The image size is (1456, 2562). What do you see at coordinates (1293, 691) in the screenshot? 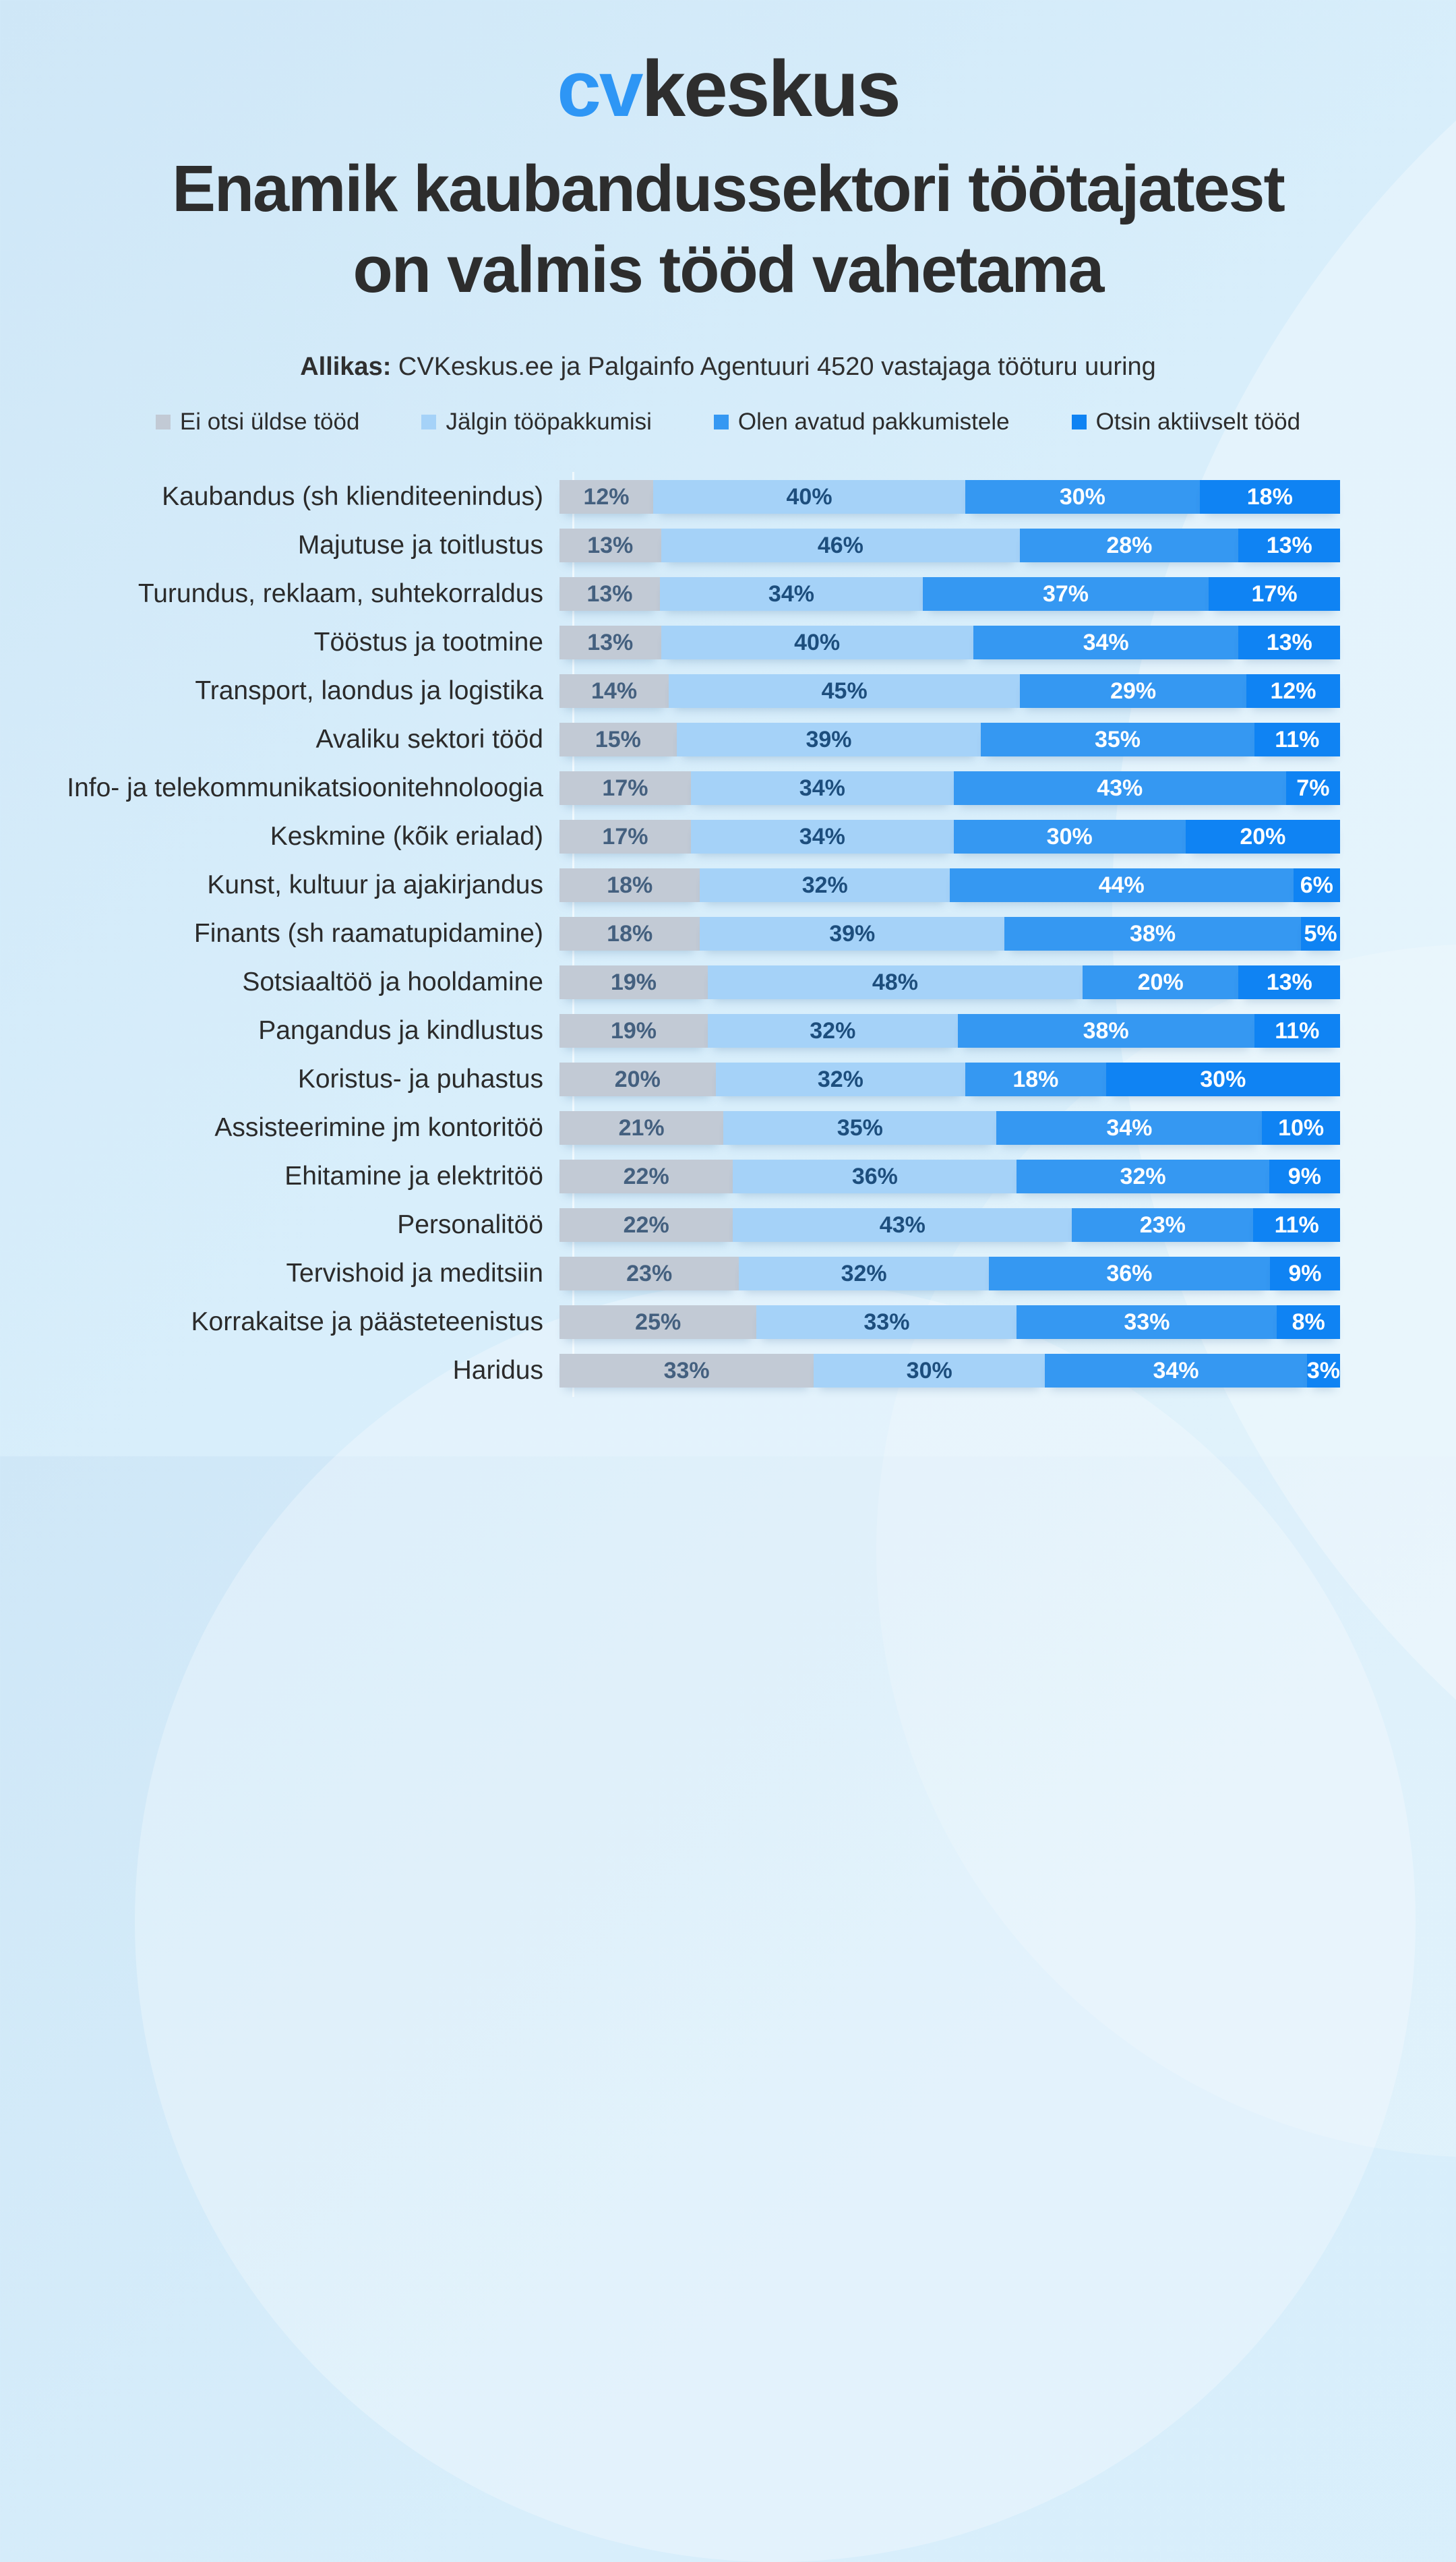
I see `segment-value-label: 12%` at bounding box center [1293, 691].